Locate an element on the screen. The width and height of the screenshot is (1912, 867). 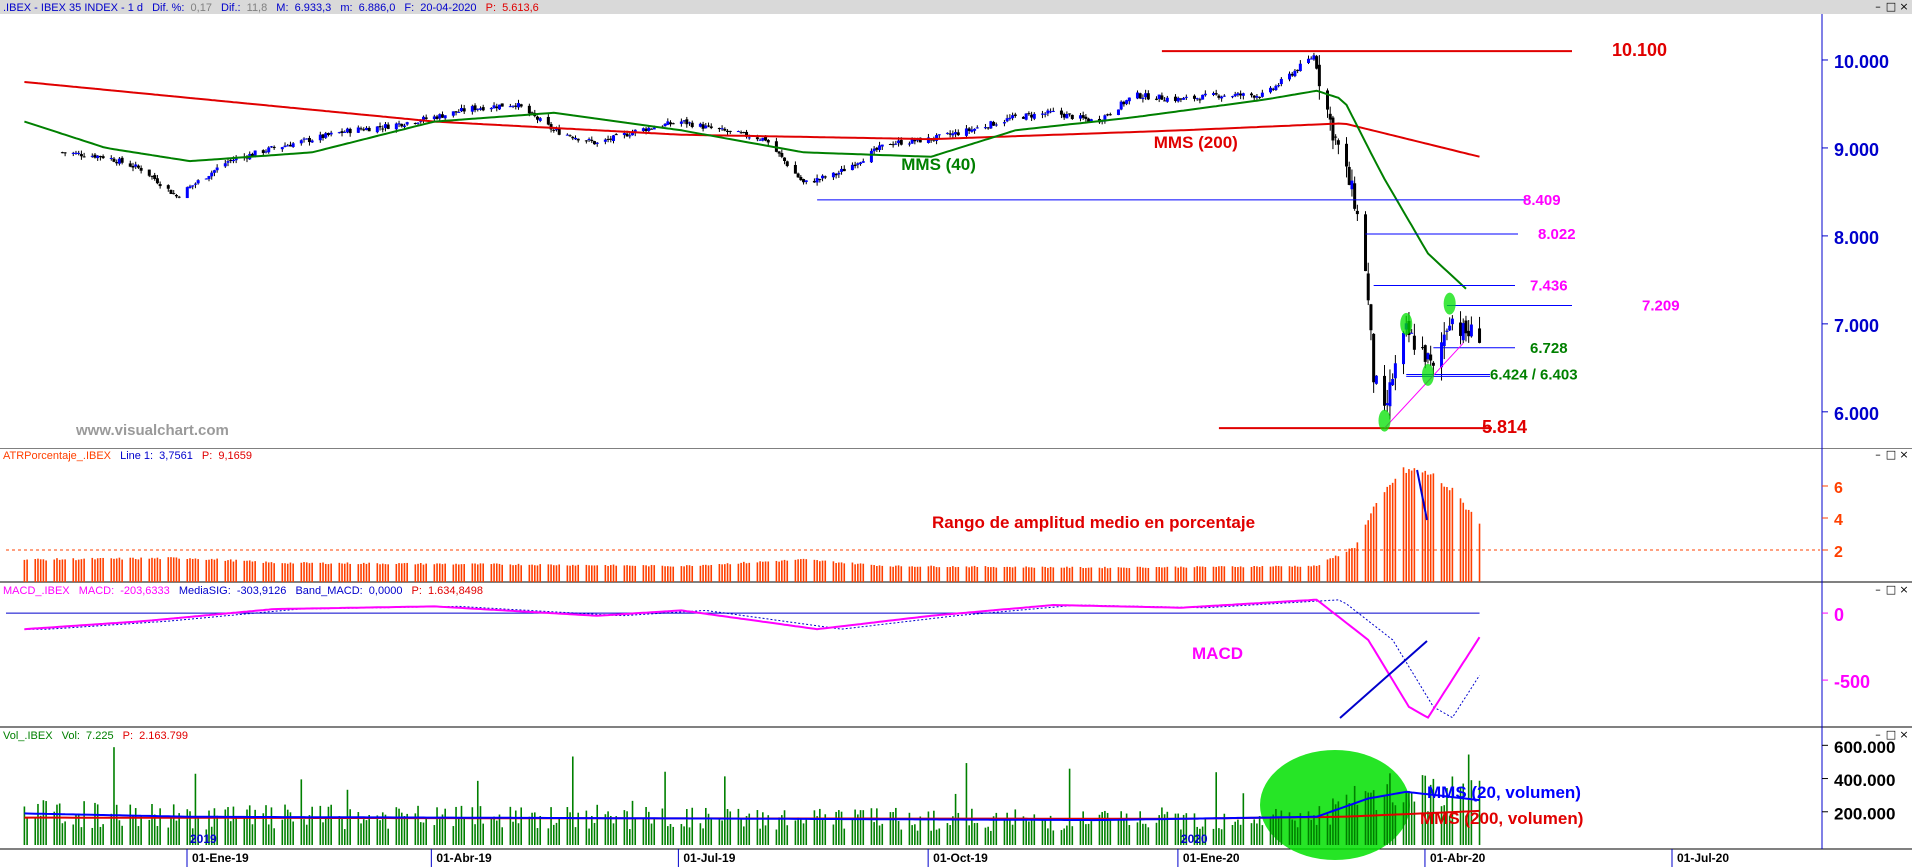
macd-restore-button: □ is located at coordinates (1891, 589).